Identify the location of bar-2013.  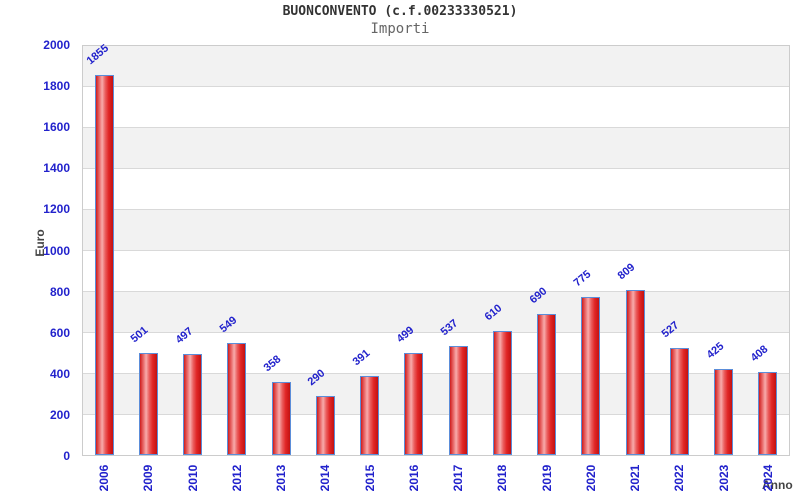
(281, 418).